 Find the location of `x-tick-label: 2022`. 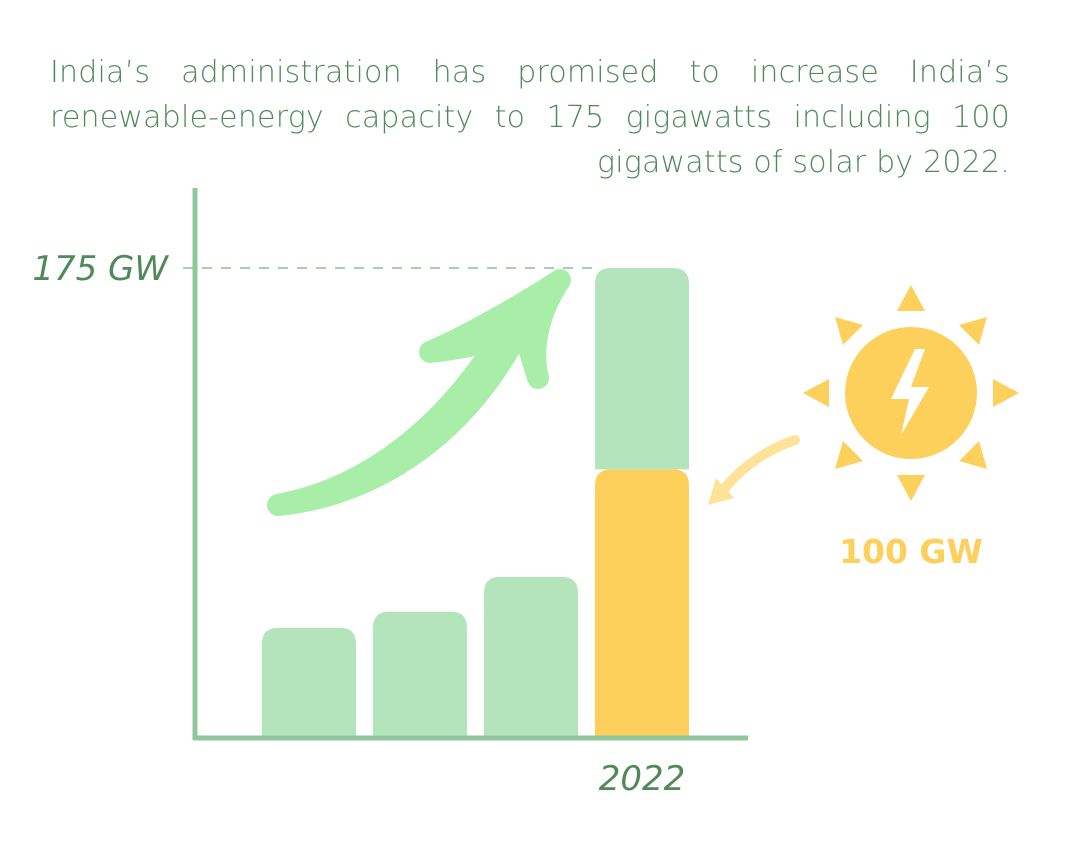

x-tick-label: 2022 is located at coordinates (642, 779).